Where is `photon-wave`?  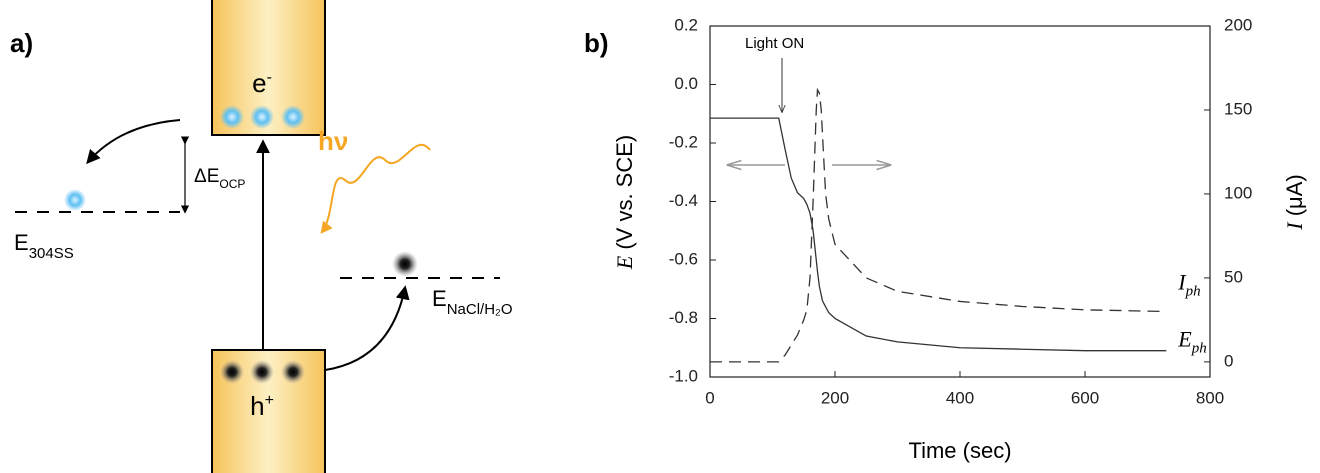 photon-wave is located at coordinates (375, 188).